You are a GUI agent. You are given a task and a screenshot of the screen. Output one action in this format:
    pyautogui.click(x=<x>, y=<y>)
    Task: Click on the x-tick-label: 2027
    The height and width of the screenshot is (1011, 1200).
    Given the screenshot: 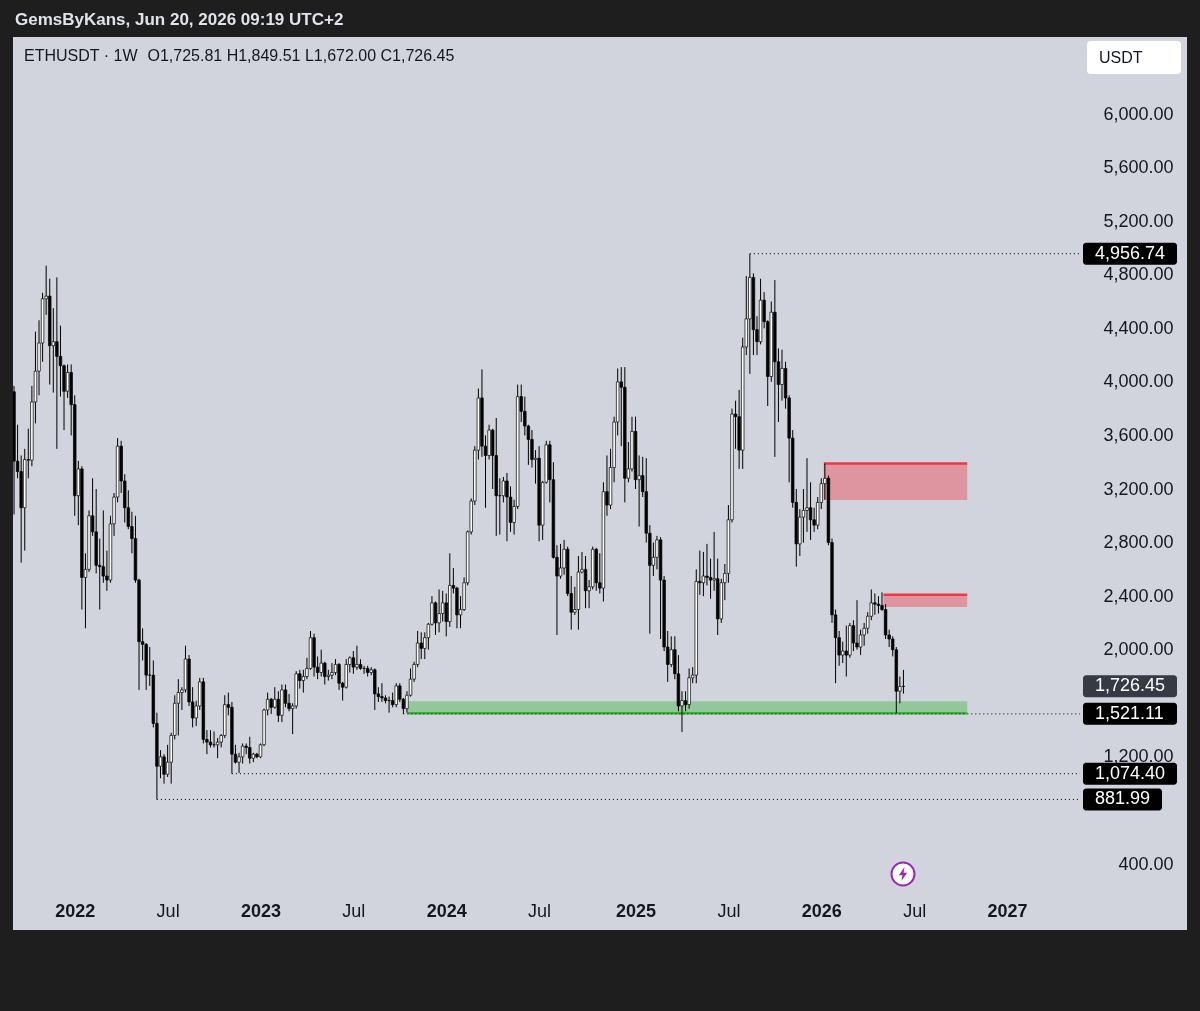 What is the action you would take?
    pyautogui.click(x=1007, y=910)
    